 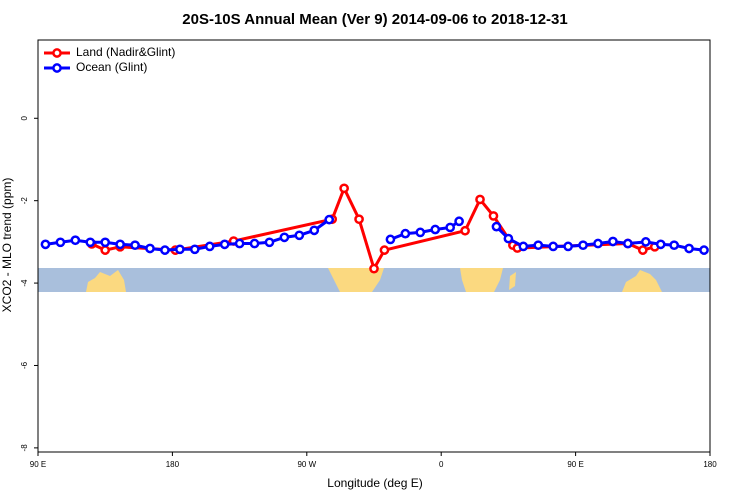 I want to click on y-tick-label: -4, so click(x=24, y=283).